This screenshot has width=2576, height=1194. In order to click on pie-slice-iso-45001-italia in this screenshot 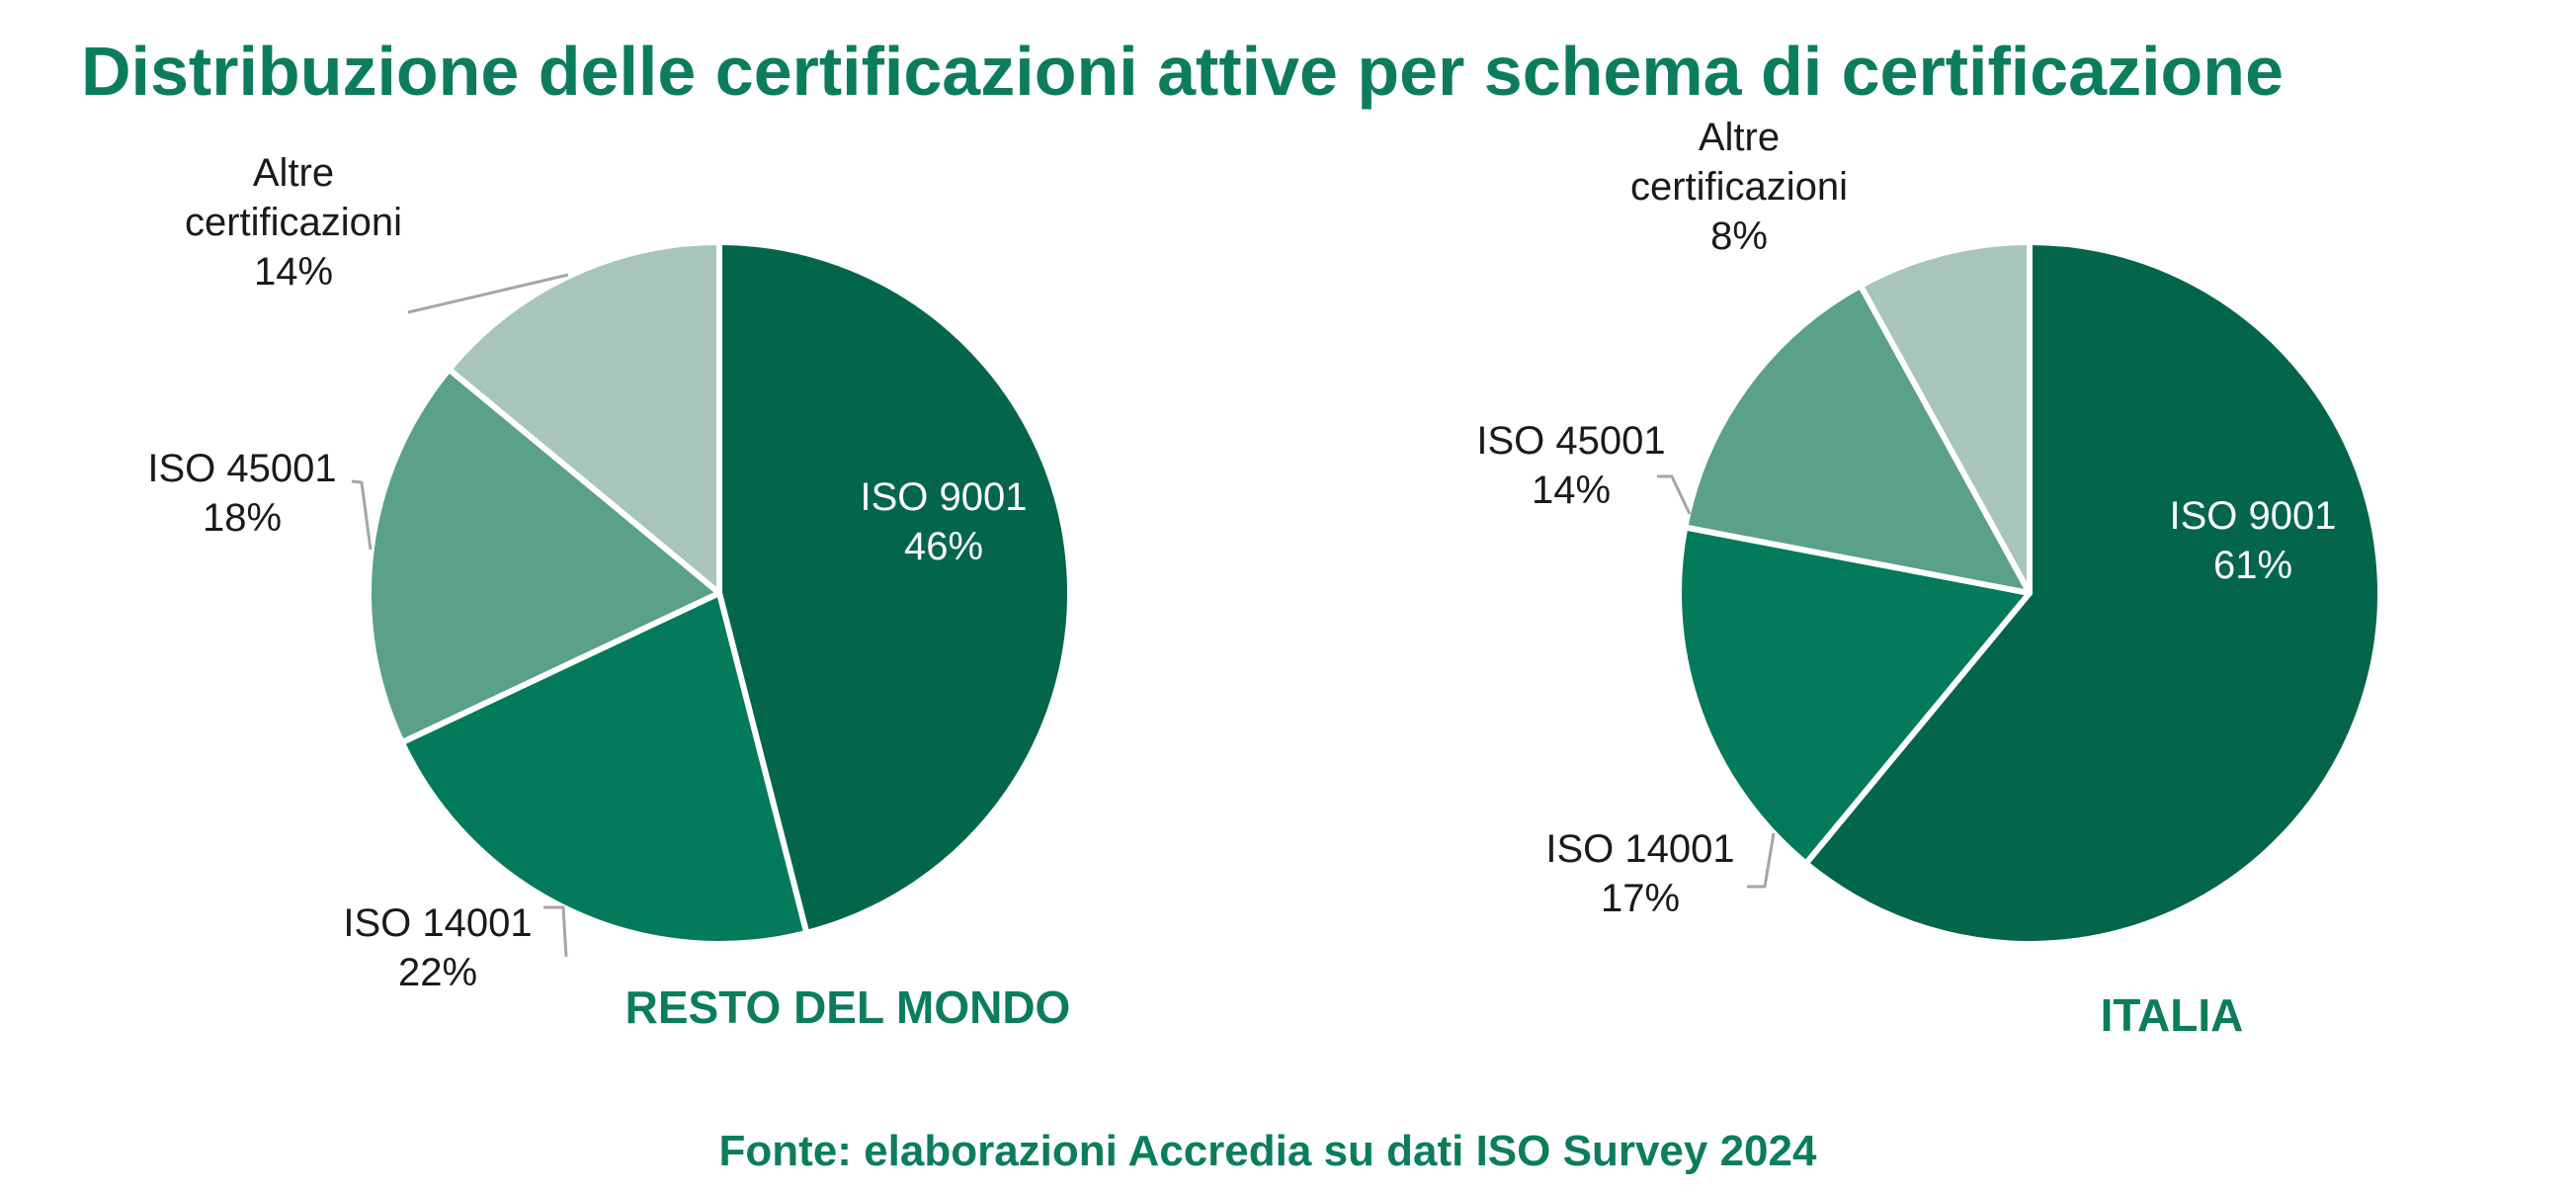, I will do `click(1857, 439)`.